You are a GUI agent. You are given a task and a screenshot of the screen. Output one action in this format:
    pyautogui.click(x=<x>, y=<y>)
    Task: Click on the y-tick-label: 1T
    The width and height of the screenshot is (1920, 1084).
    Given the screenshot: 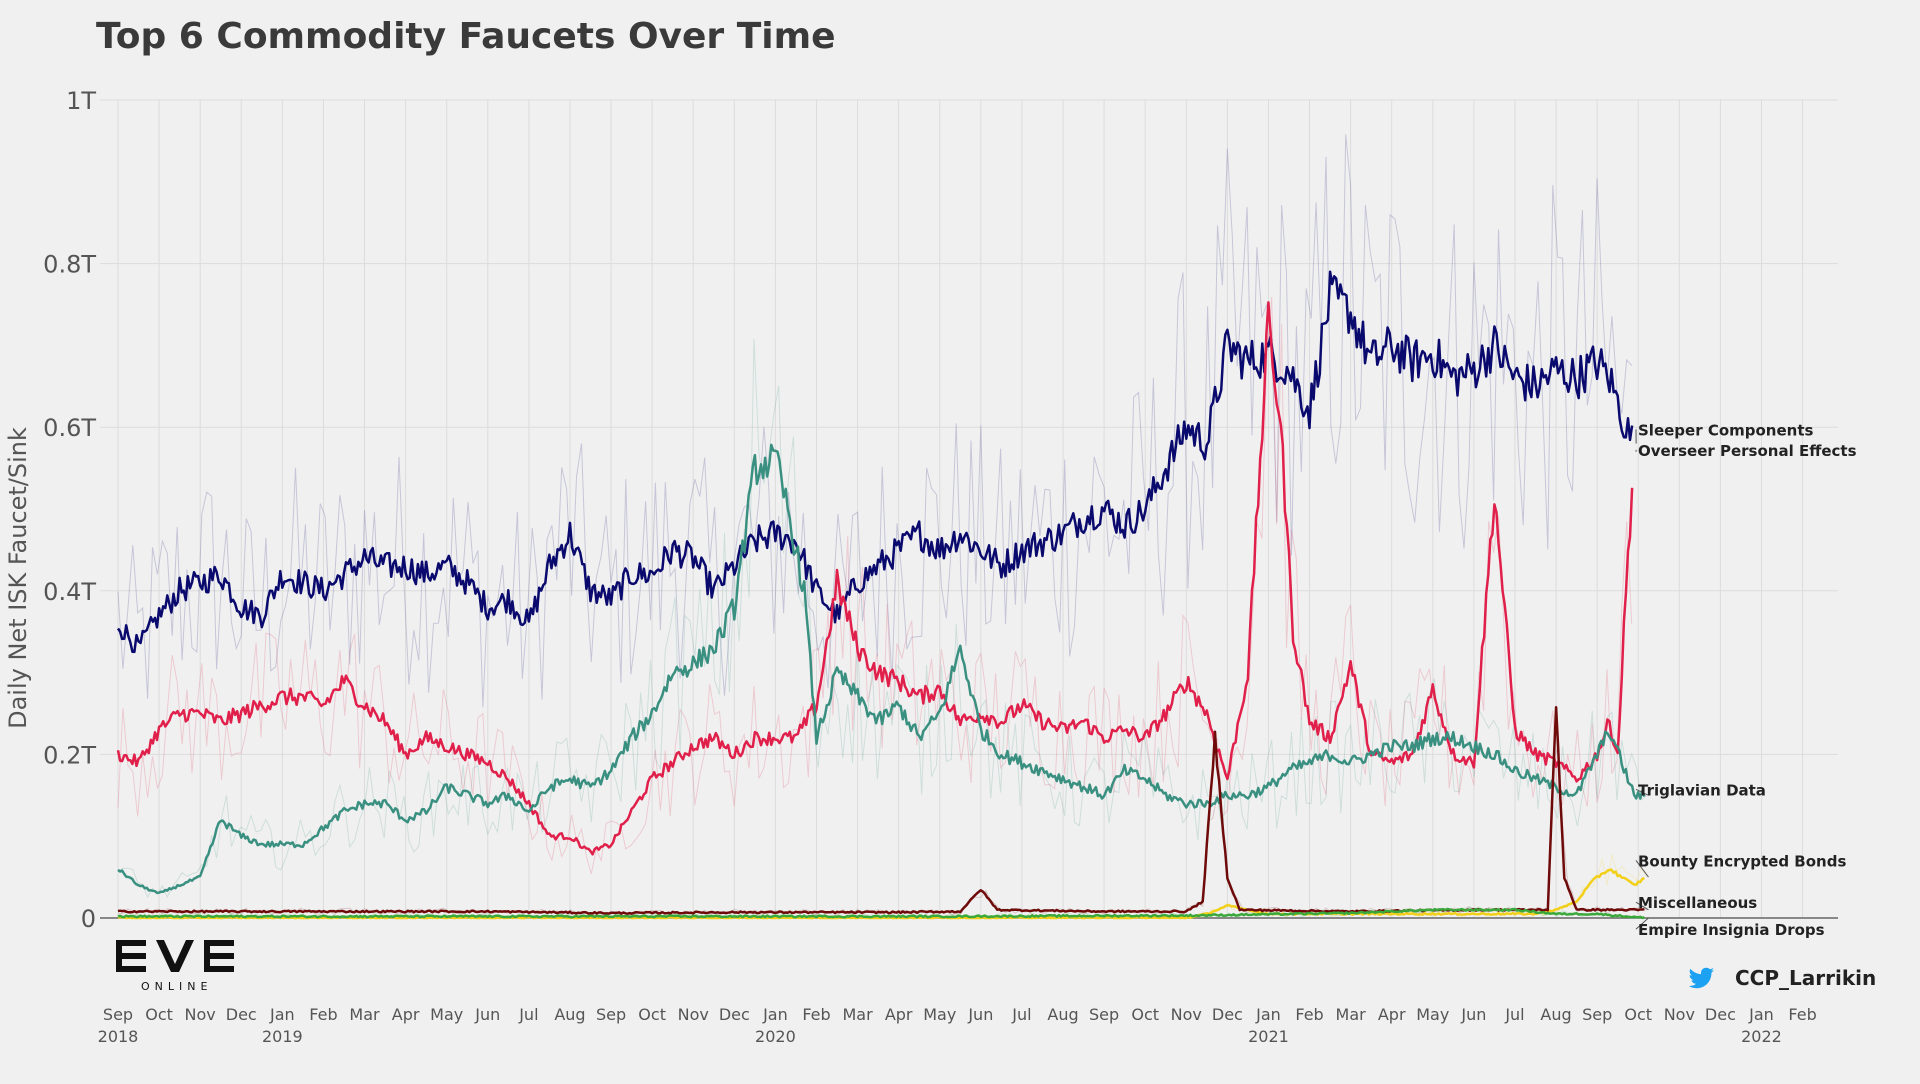 What is the action you would take?
    pyautogui.click(x=81, y=101)
    